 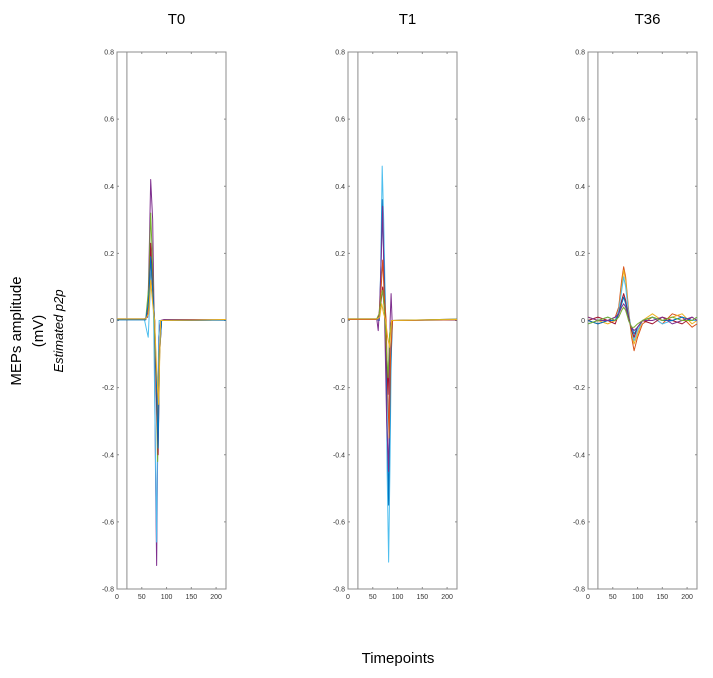 What do you see at coordinates (177, 19) in the screenshot?
I see `panel-title: T0` at bounding box center [177, 19].